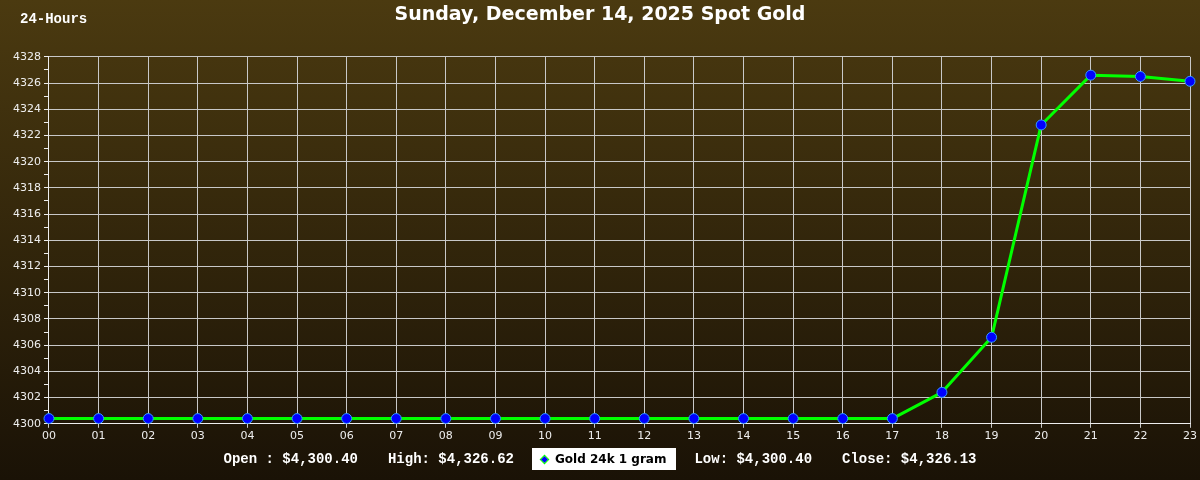  Describe the element at coordinates (26, 213) in the screenshot. I see `y-tick-label: 4316` at that location.